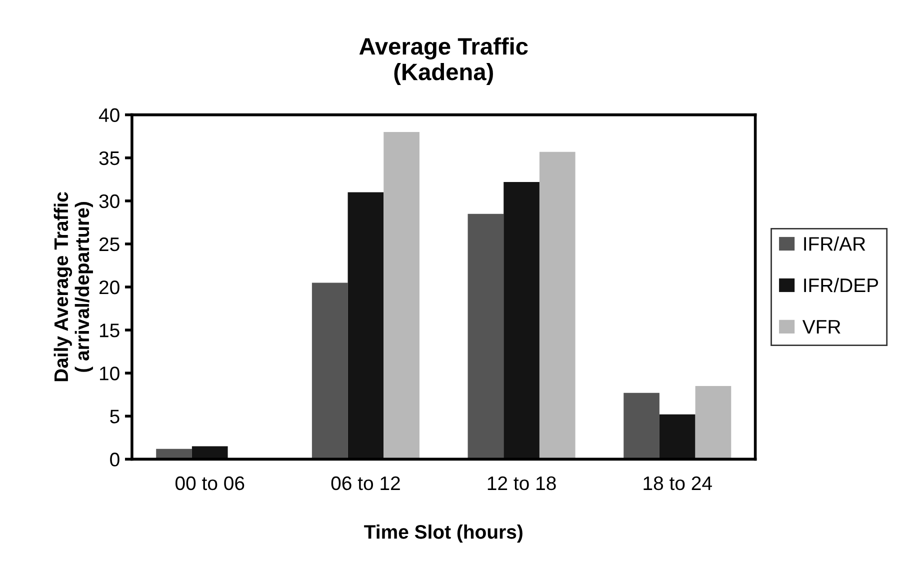  Describe the element at coordinates (821, 327) in the screenshot. I see `legend-label: VFR` at that location.